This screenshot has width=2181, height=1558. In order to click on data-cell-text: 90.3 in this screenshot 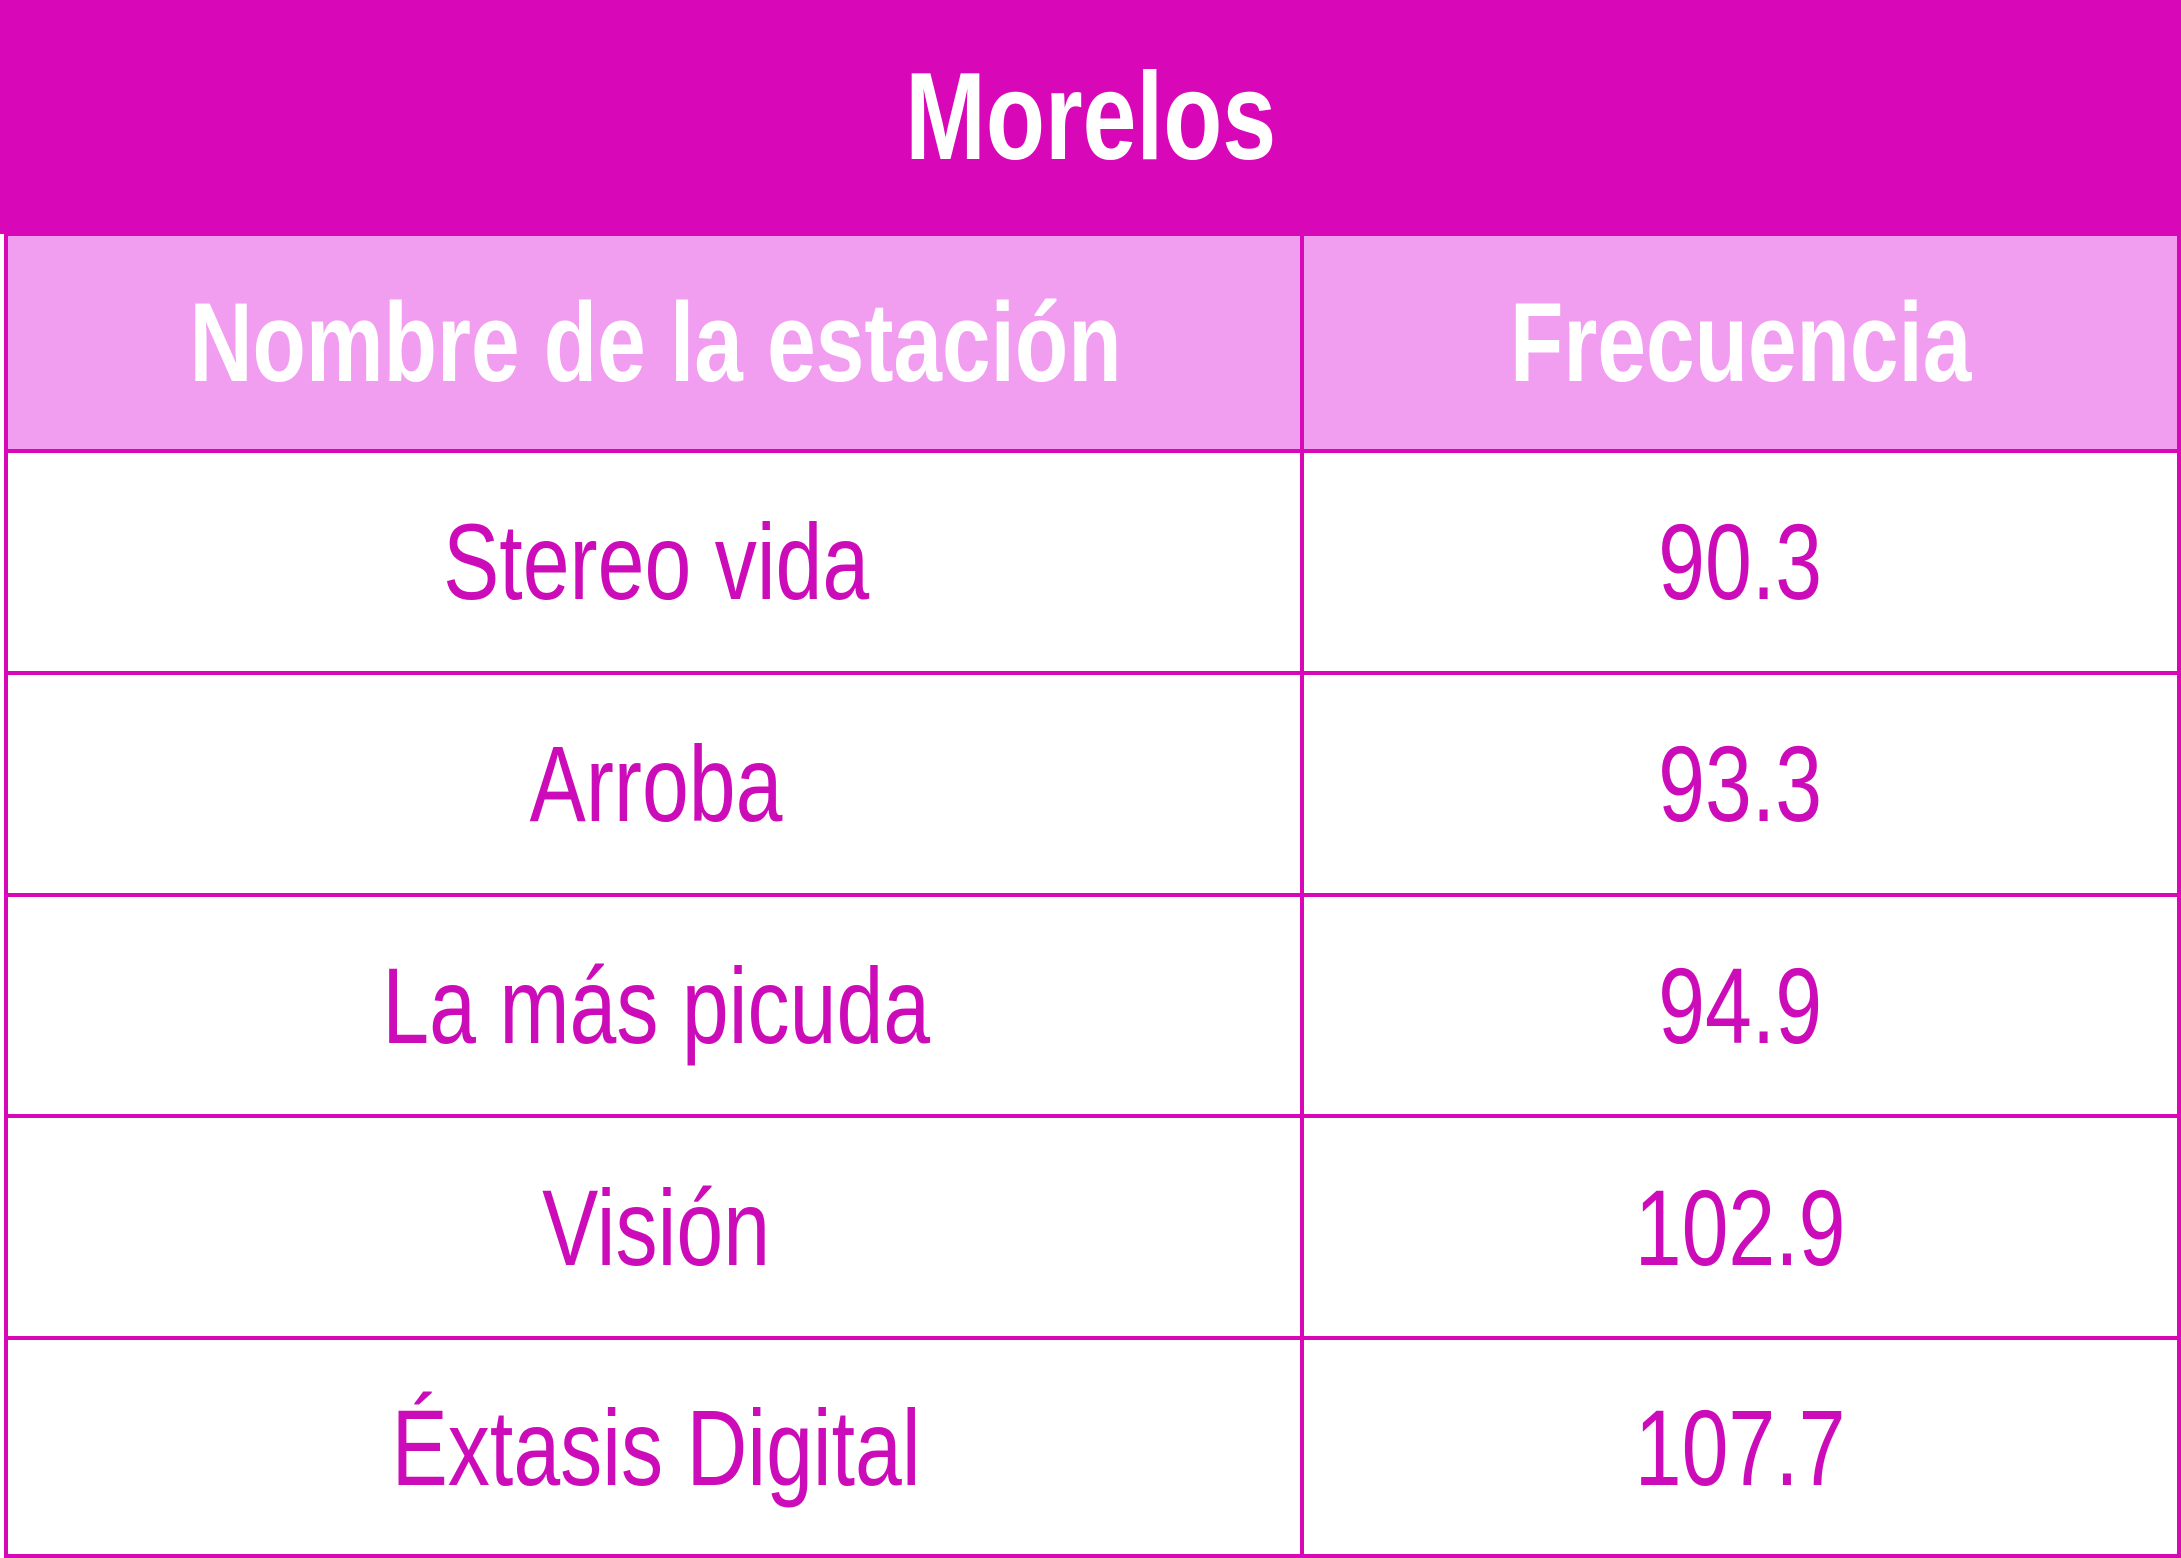, I will do `click(1740, 562)`.